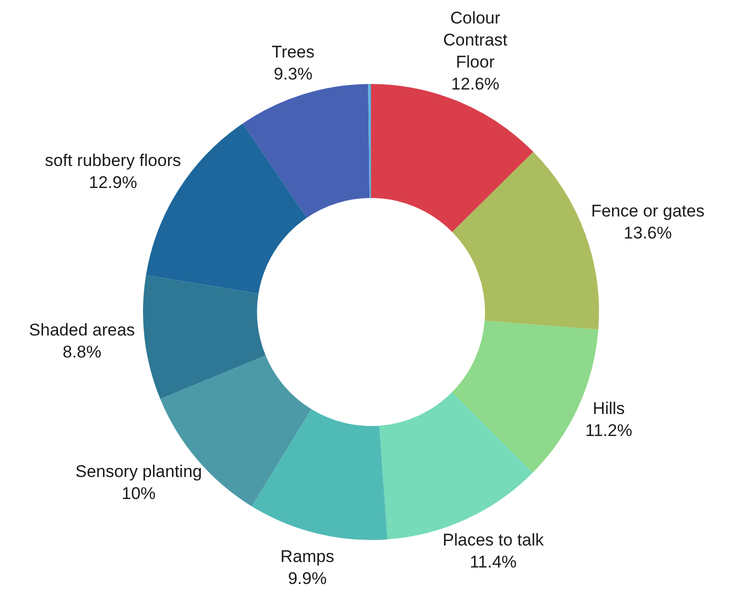  I want to click on data-label: 9.9%, so click(307, 578).